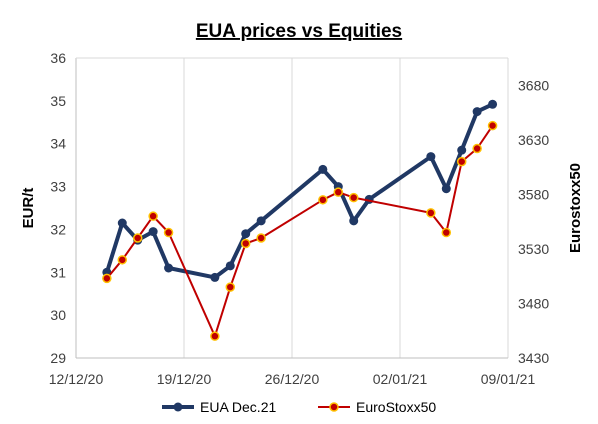 This screenshot has height=424, width=598. What do you see at coordinates (396, 407) in the screenshot?
I see `legend-label: EuroStoxx50` at bounding box center [396, 407].